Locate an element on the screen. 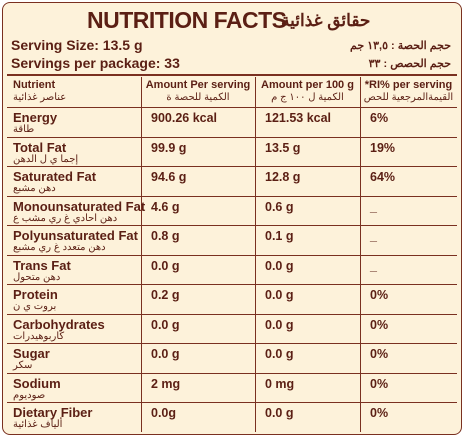  nutrient-name-ar: إجما ي ل الدهن is located at coordinates (46, 159).